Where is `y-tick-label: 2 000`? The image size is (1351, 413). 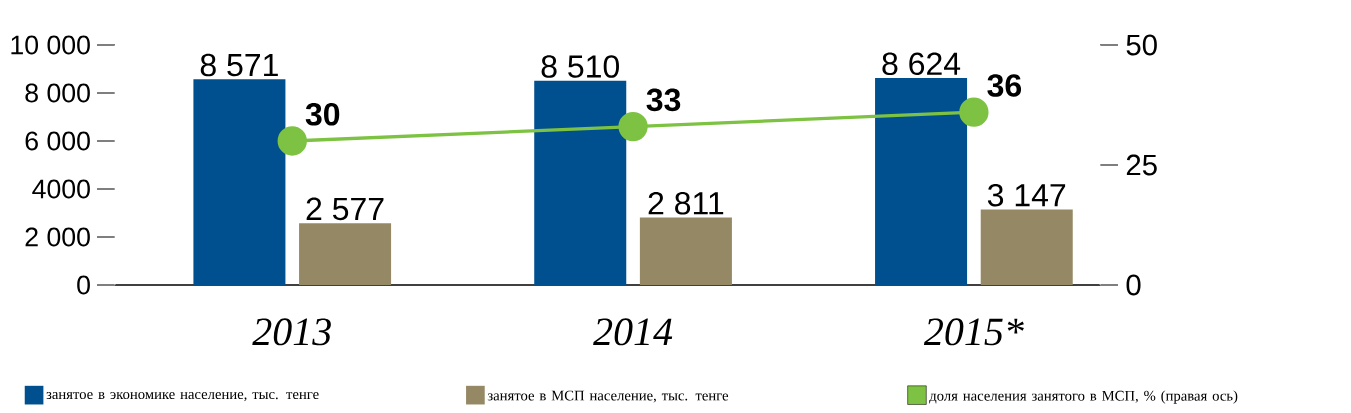 y-tick-label: 2 000 is located at coordinates (57, 237).